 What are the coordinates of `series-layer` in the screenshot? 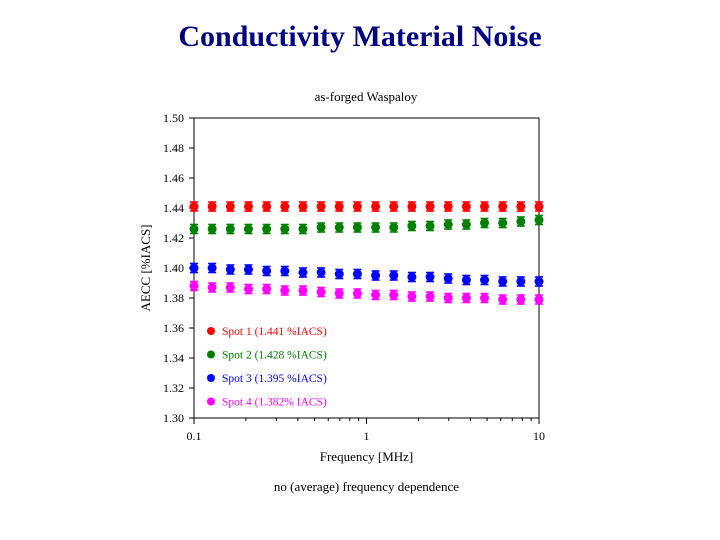 It's located at (366, 253).